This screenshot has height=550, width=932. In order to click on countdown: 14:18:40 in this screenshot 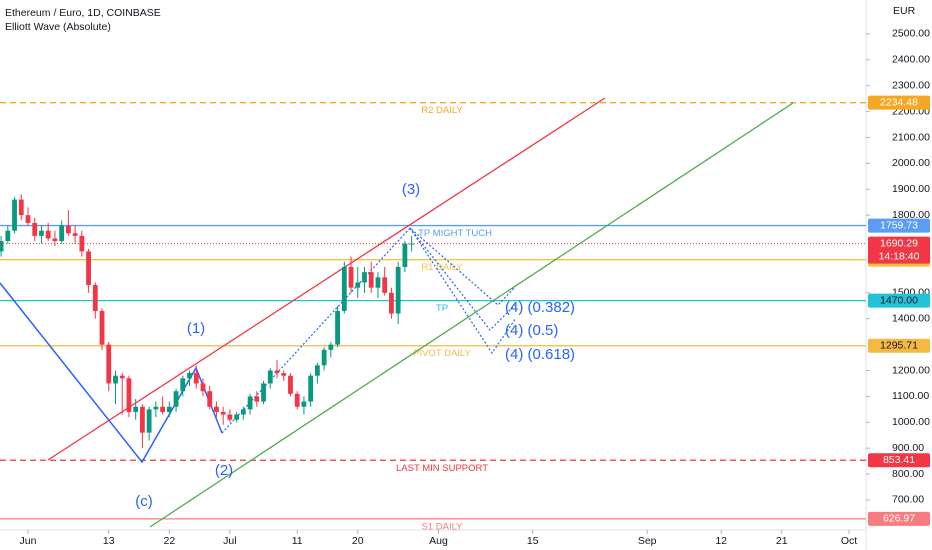, I will do `click(899, 256)`.